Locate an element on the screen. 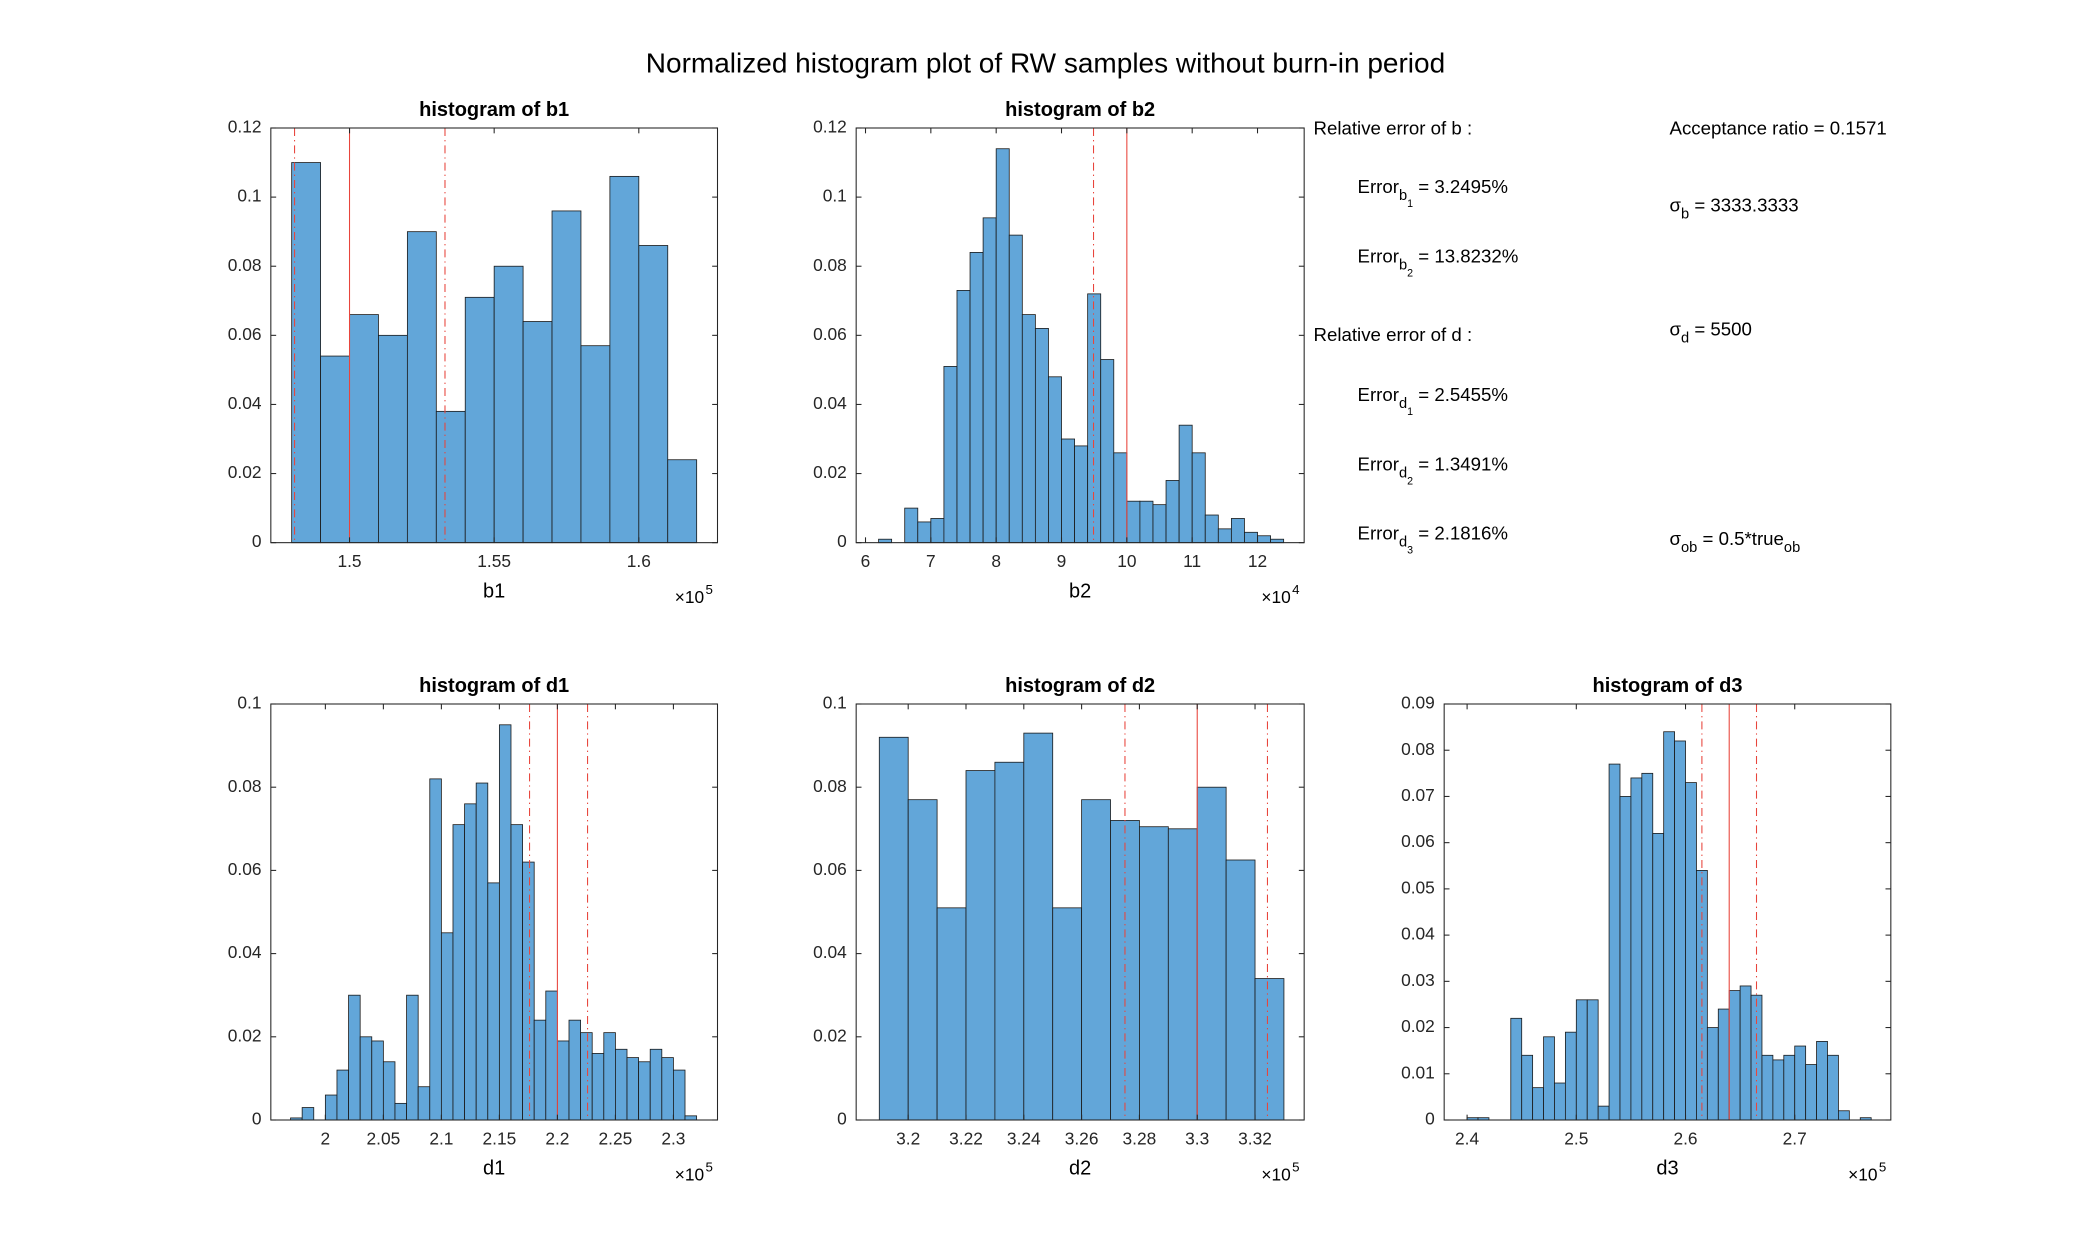 The width and height of the screenshot is (2083, 1250). y-tick-label: 0.07 is located at coordinates (1418, 795).